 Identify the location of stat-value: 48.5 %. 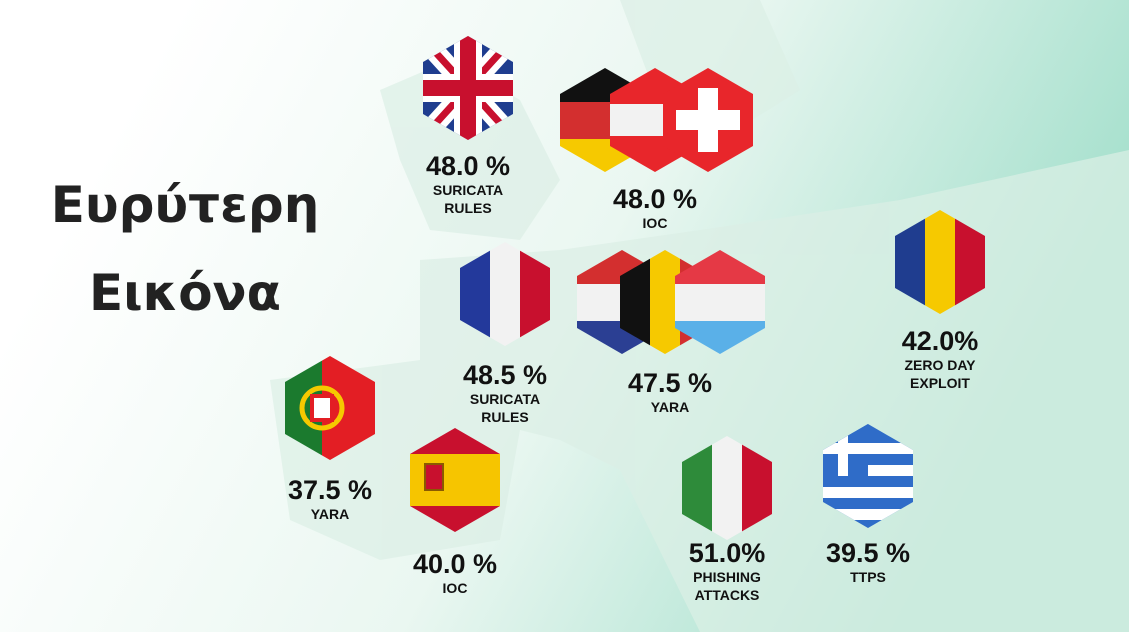
(505, 375).